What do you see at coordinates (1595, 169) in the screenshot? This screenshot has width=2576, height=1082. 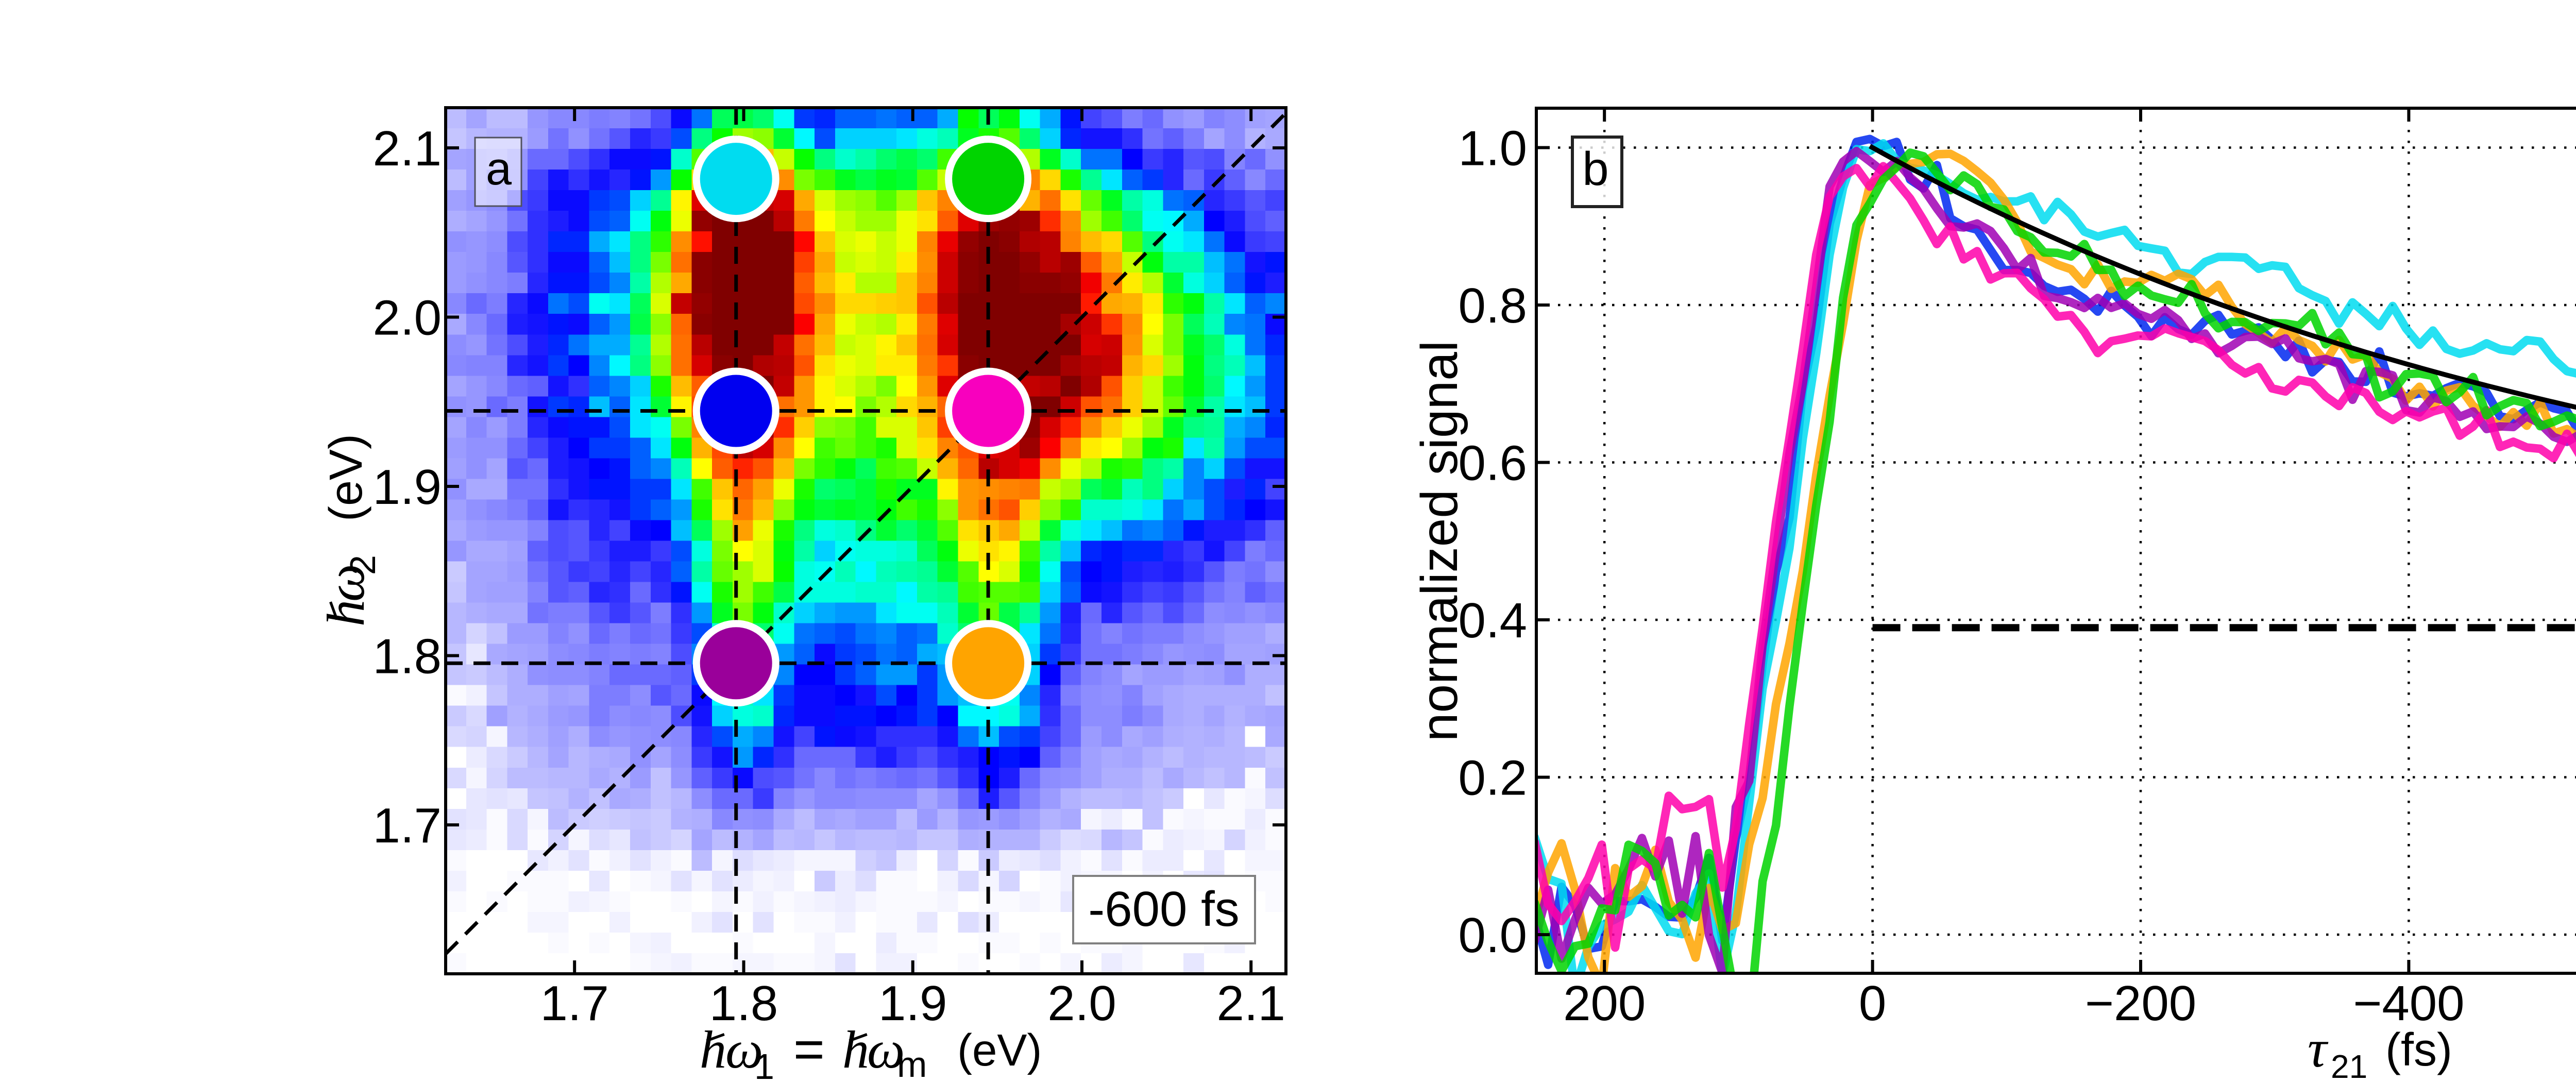 I see `svg-text: b` at bounding box center [1595, 169].